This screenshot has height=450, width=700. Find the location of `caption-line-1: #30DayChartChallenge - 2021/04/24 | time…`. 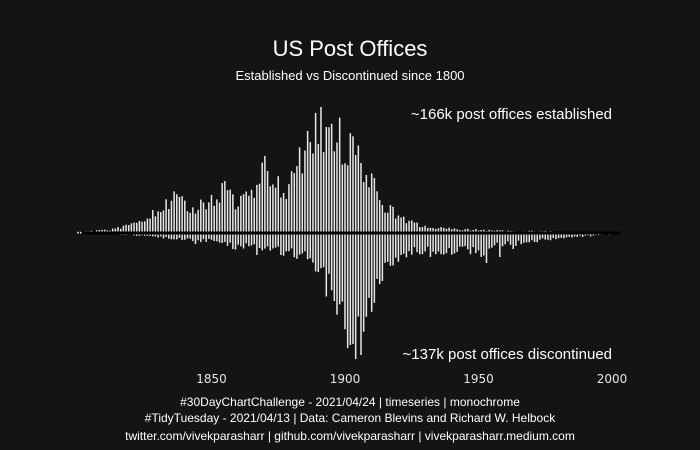

caption-line-1: #30DayChartChallenge - 2021/04/24 | time… is located at coordinates (350, 402).